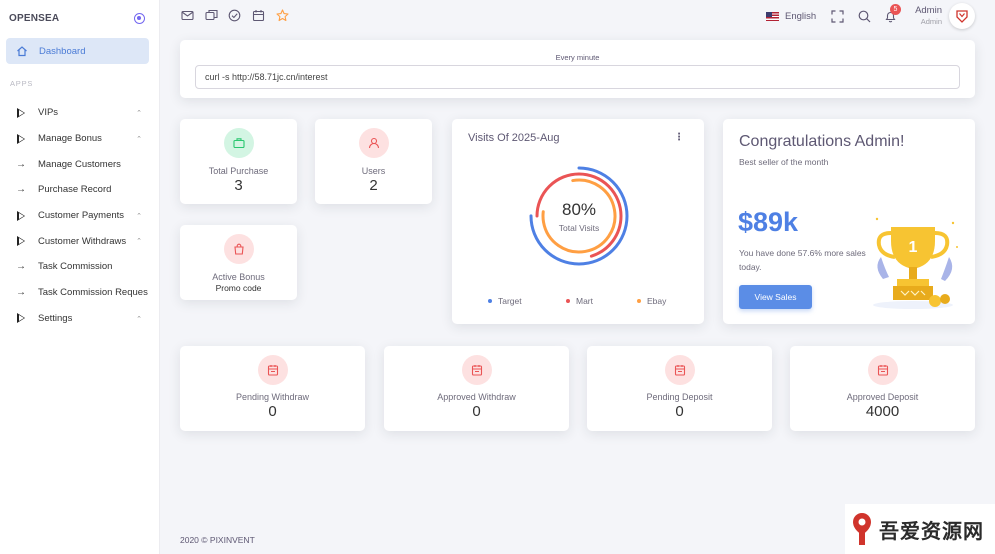  I want to click on legend-ebay: Ebay, so click(651, 301).